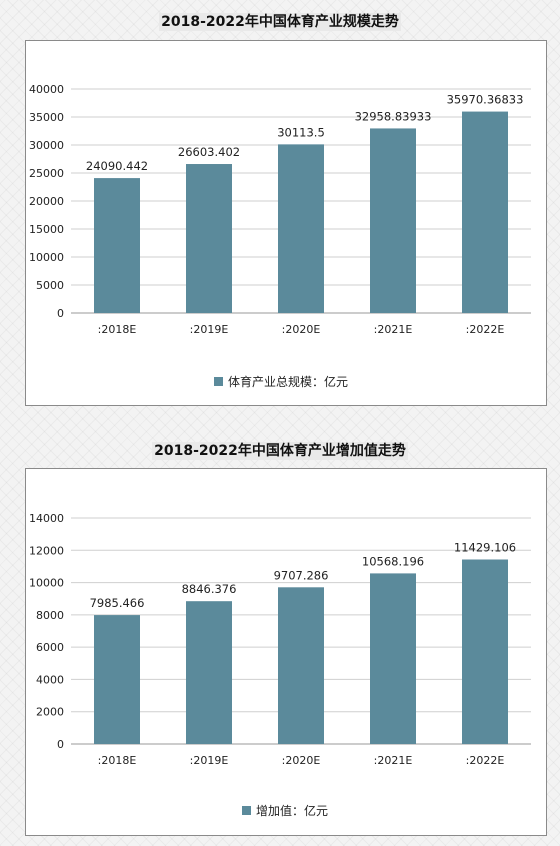 This screenshot has height=846, width=560. What do you see at coordinates (280, 22) in the screenshot?
I see `chart-1-title: 2018-2022年中国体育产业规模走势` at bounding box center [280, 22].